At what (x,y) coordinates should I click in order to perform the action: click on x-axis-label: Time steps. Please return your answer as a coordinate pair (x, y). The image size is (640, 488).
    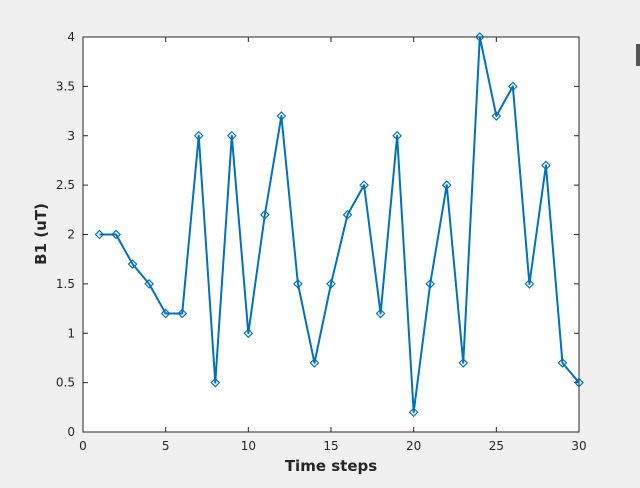
    Looking at the image, I should click on (331, 466).